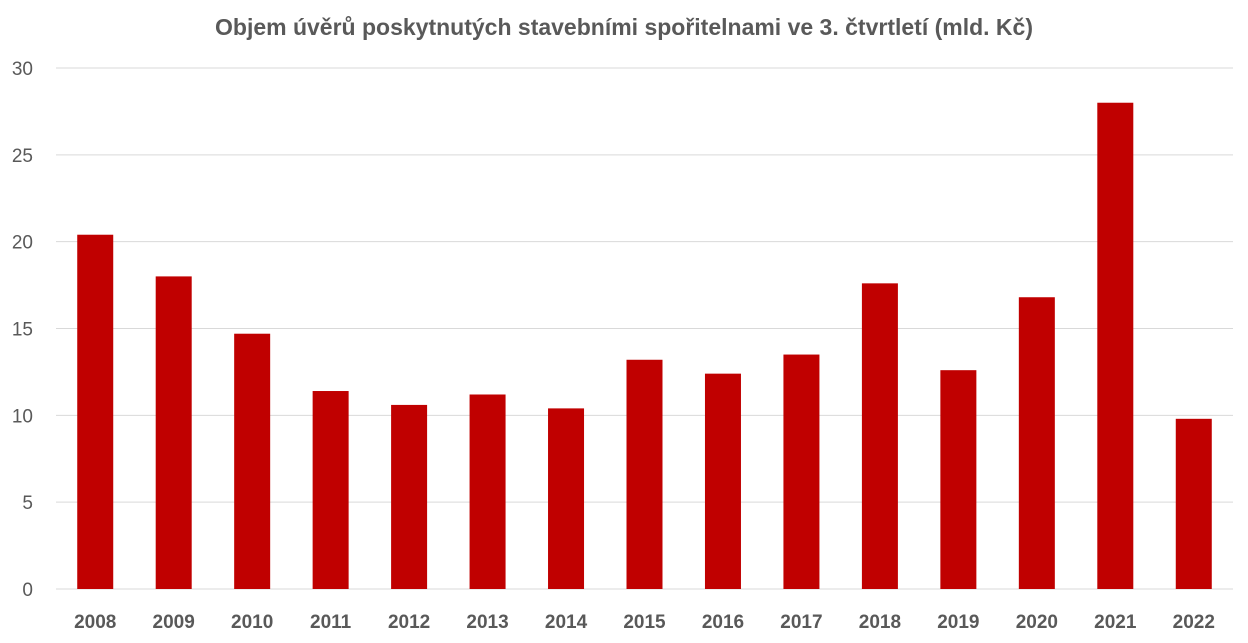  I want to click on bar-2013, so click(487, 491).